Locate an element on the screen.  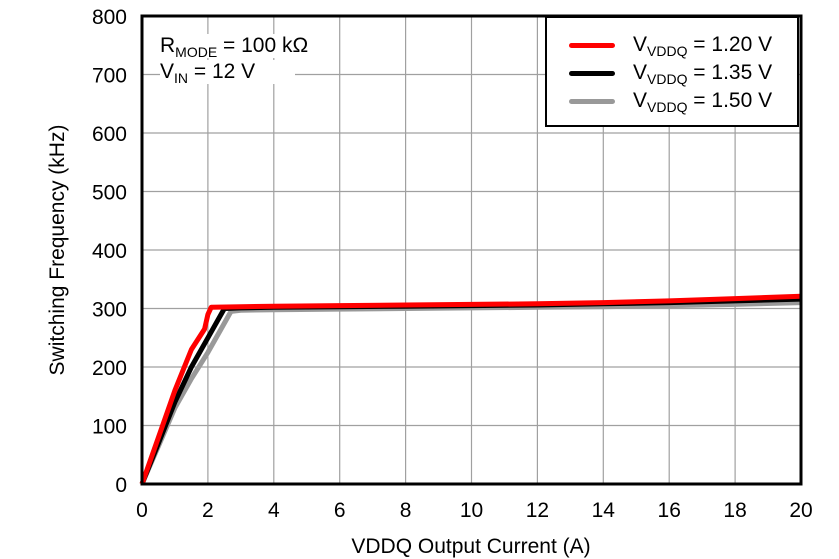
x-axis-label: VDDQ Output Current (A) is located at coordinates (470, 546).